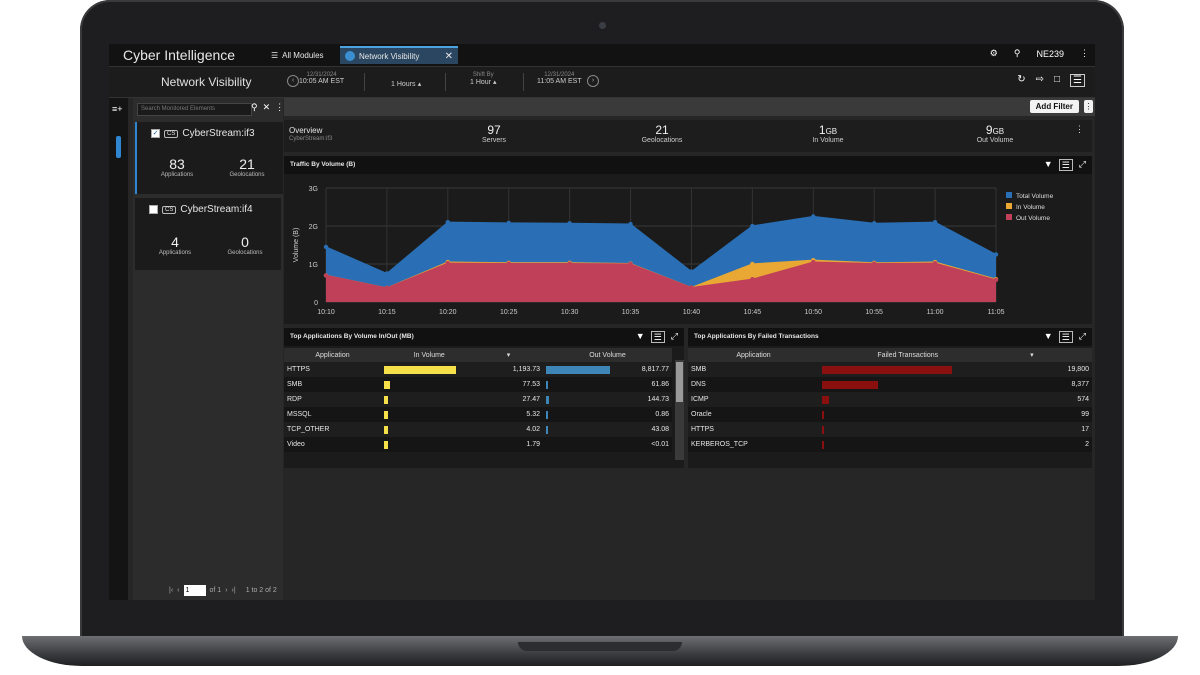 Image resolution: width=1200 pixels, height=675 pixels. What do you see at coordinates (194, 590) in the screenshot?
I see `page-input: 1` at bounding box center [194, 590].